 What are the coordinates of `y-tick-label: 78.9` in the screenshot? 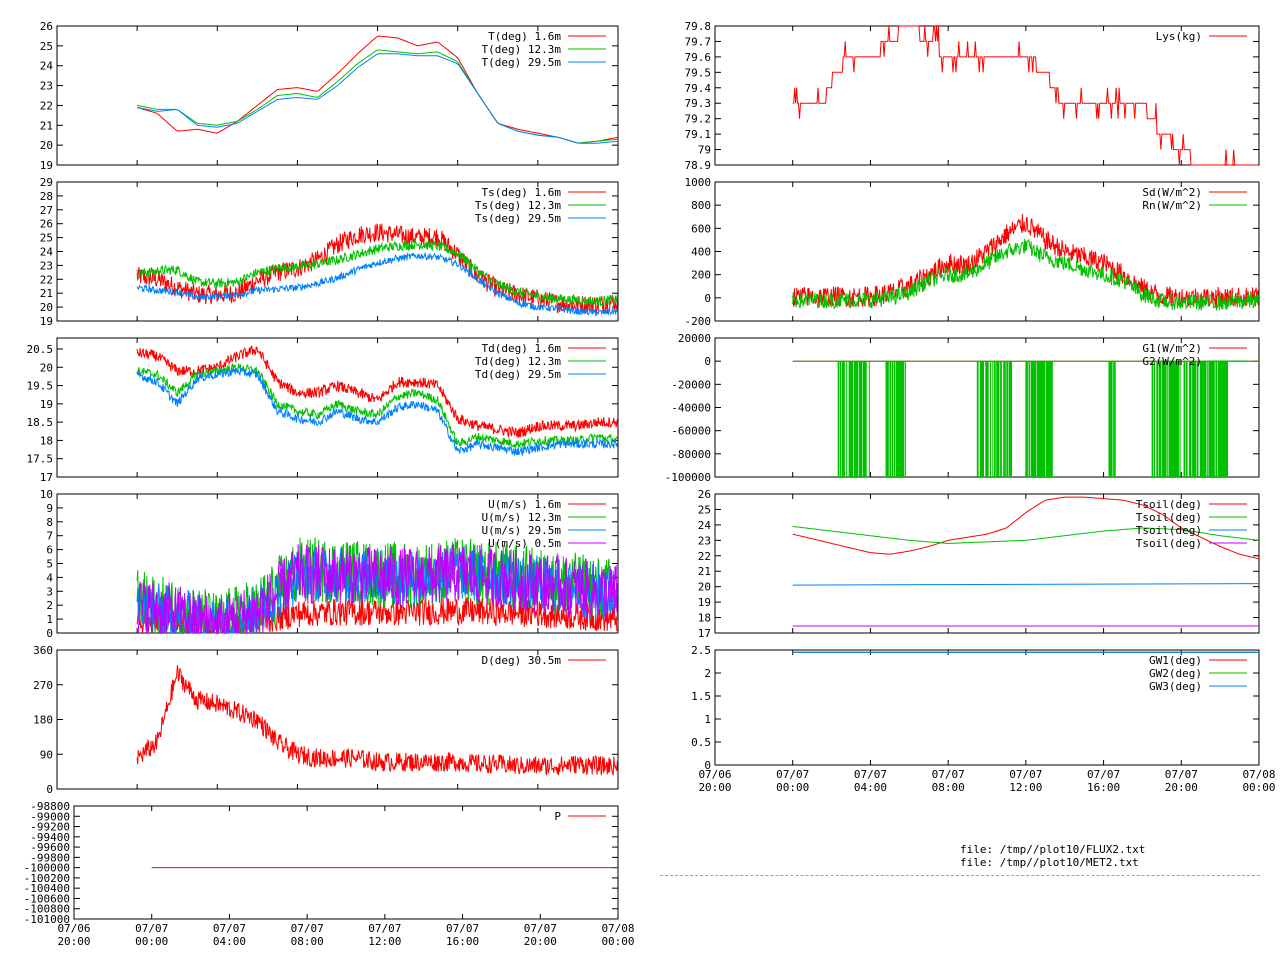 It's located at (698, 165).